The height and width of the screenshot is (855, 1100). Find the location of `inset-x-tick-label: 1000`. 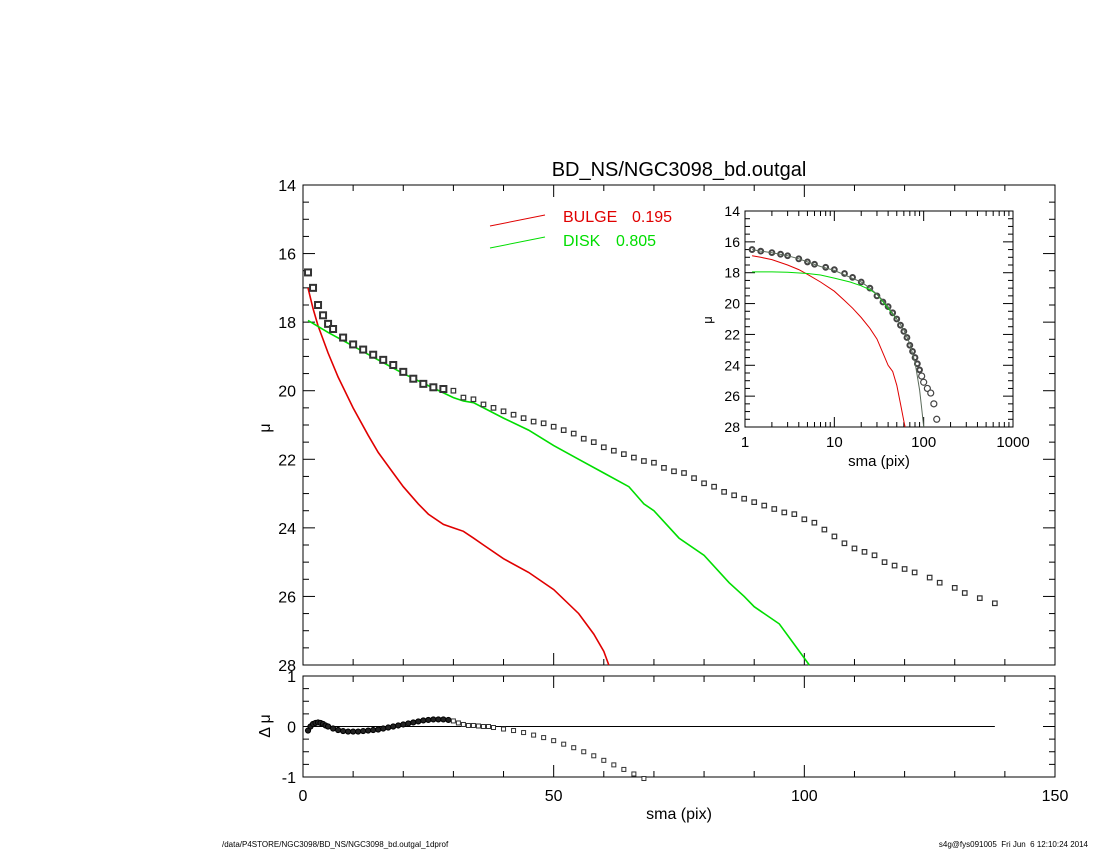

inset-x-tick-label: 1000 is located at coordinates (1012, 442).